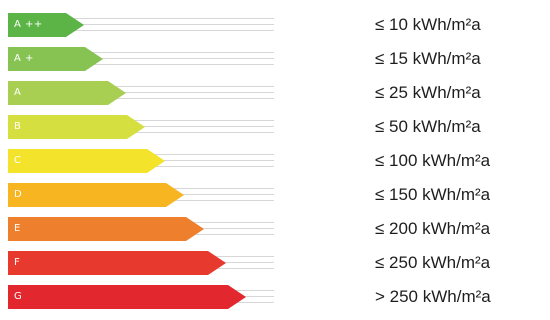  What do you see at coordinates (433, 160) in the screenshot?
I see `energy-class-range: ≤ 100 kWh/m²a` at bounding box center [433, 160].